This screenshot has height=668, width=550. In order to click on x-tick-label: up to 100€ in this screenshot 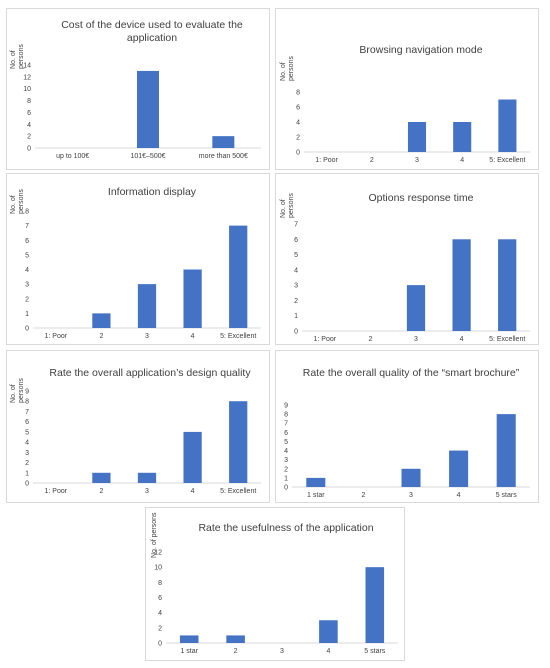, I will do `click(72, 156)`.